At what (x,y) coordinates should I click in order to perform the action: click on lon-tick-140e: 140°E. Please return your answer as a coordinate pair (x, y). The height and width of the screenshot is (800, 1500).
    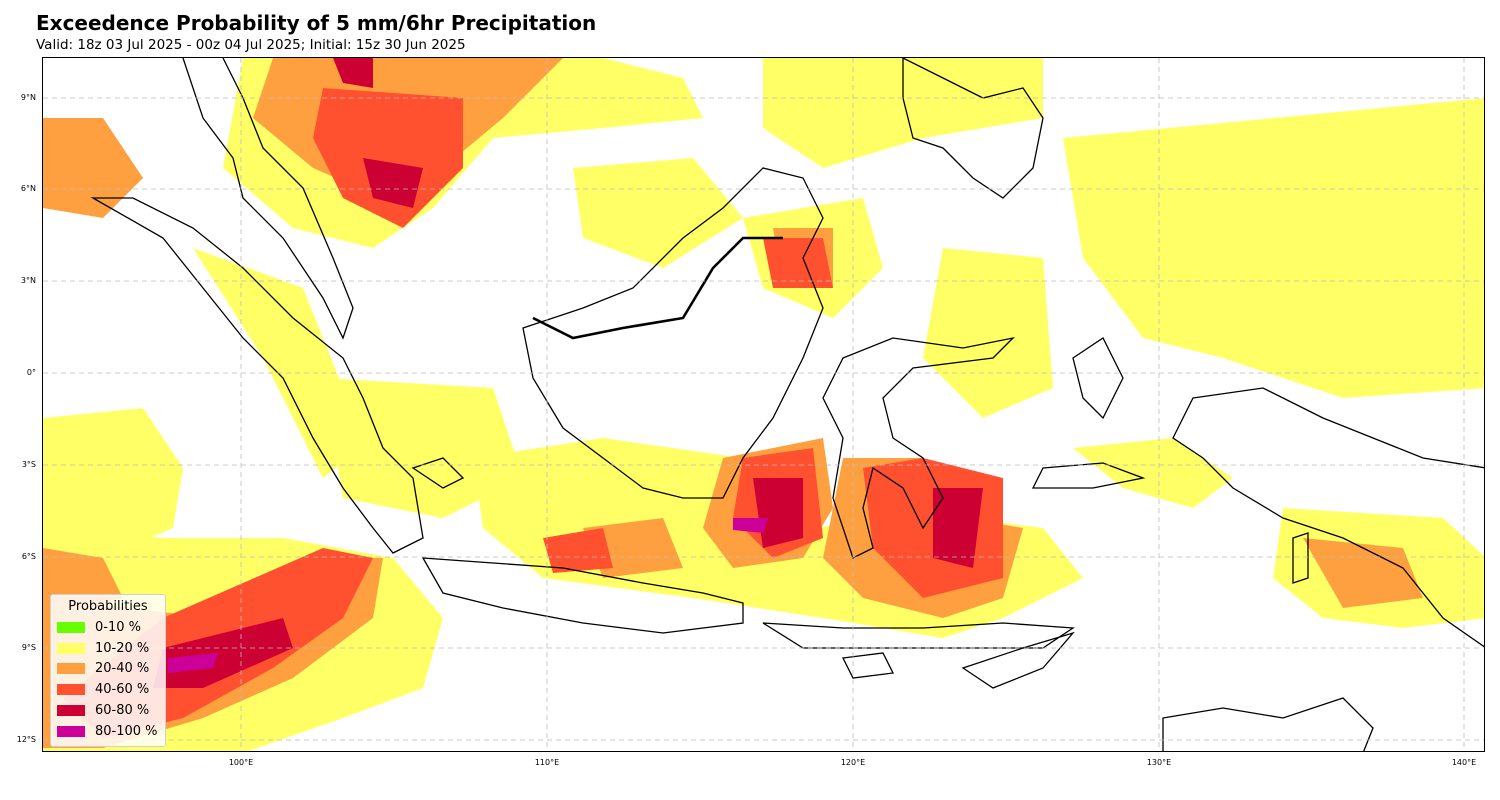
    Looking at the image, I should click on (1464, 762).